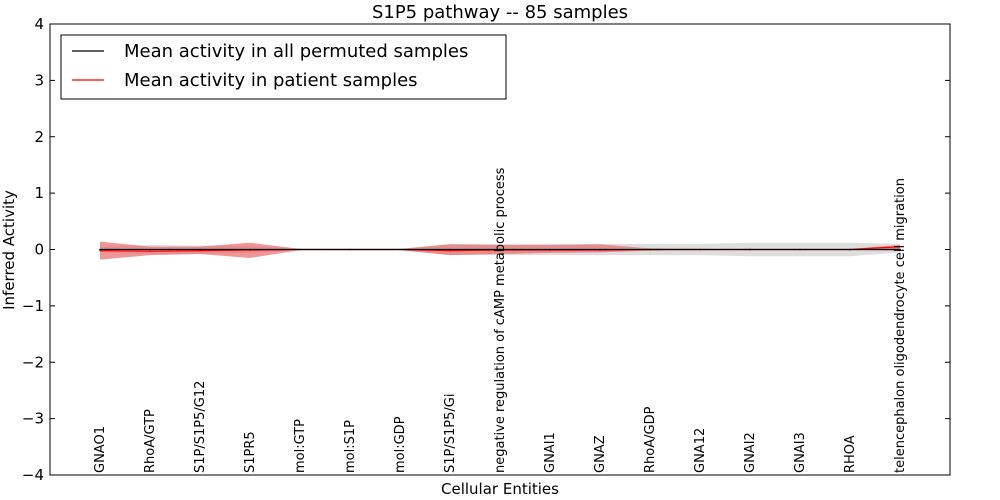  Describe the element at coordinates (150, 441) in the screenshot. I see `category-label: RhoA/GTP` at that location.